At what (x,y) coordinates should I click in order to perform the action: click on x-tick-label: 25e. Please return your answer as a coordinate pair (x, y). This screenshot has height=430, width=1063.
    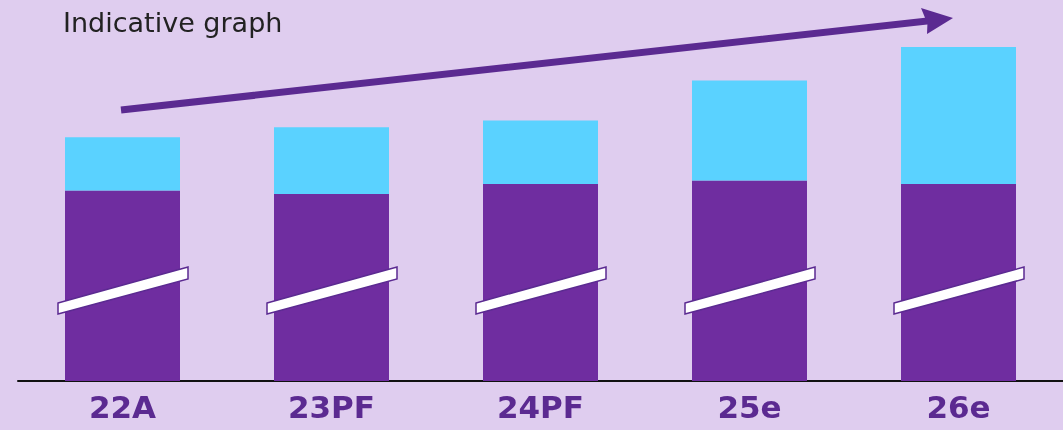
    Looking at the image, I should click on (749, 406).